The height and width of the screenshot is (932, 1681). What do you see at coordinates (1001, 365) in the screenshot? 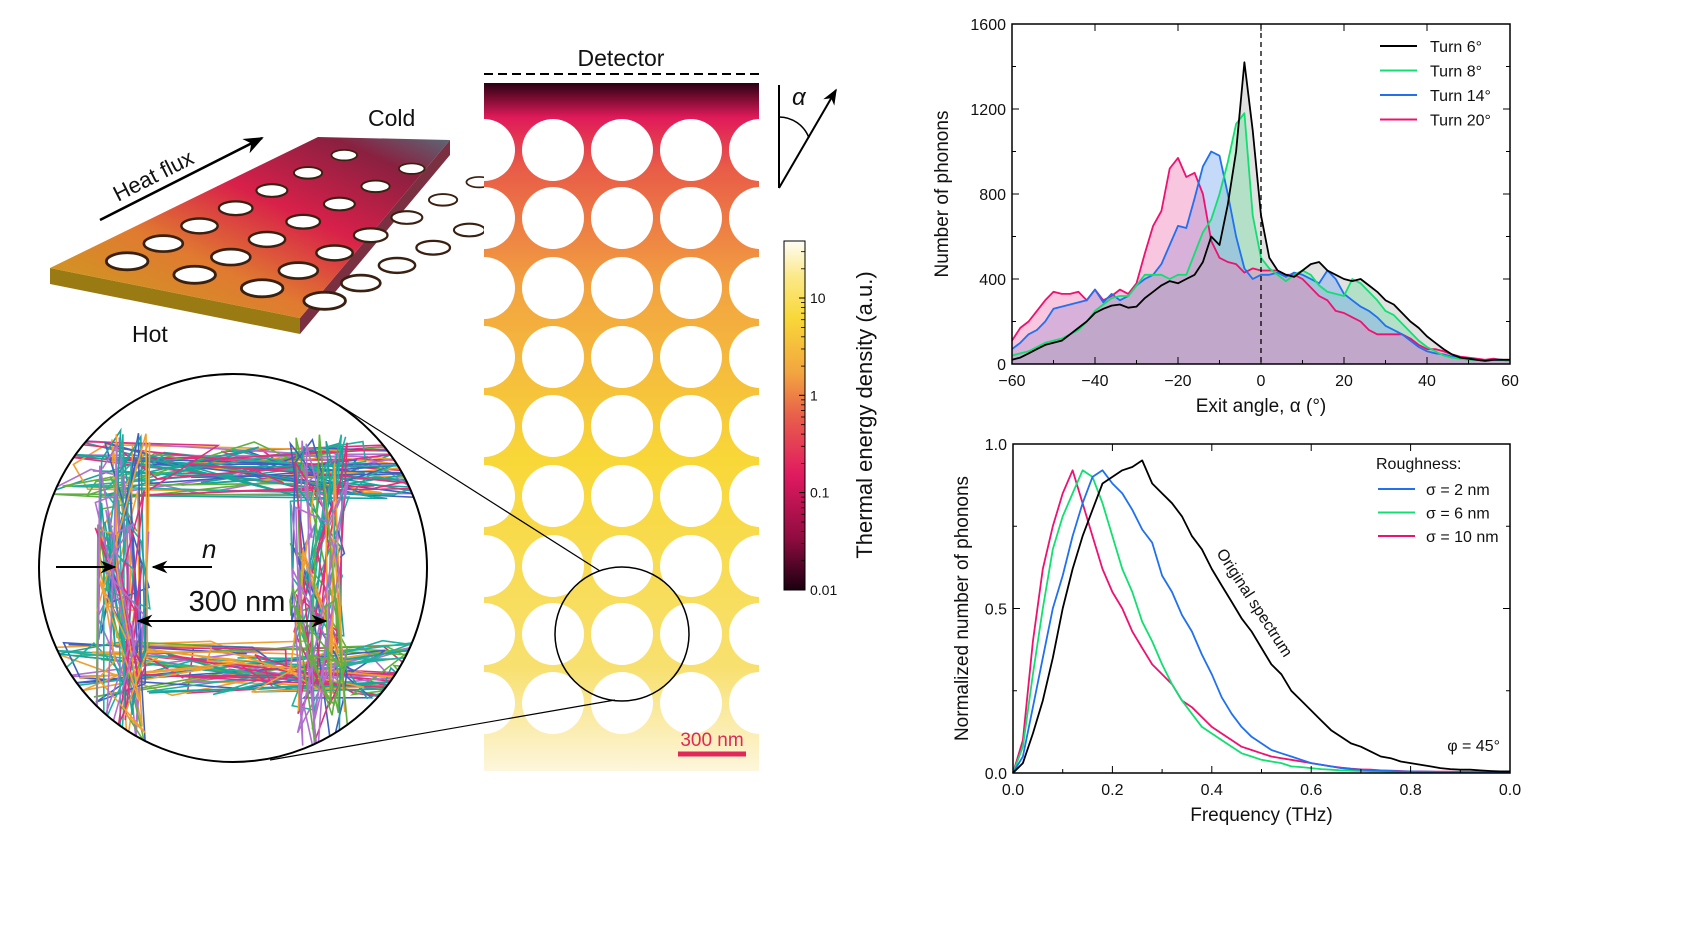
I see `y-tick-label: 0` at bounding box center [1001, 365].